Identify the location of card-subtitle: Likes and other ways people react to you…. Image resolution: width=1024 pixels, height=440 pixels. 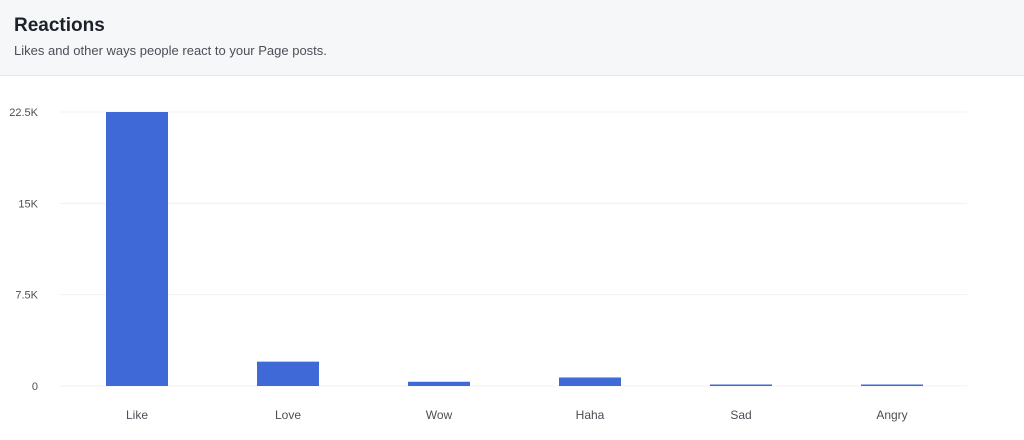
(170, 50).